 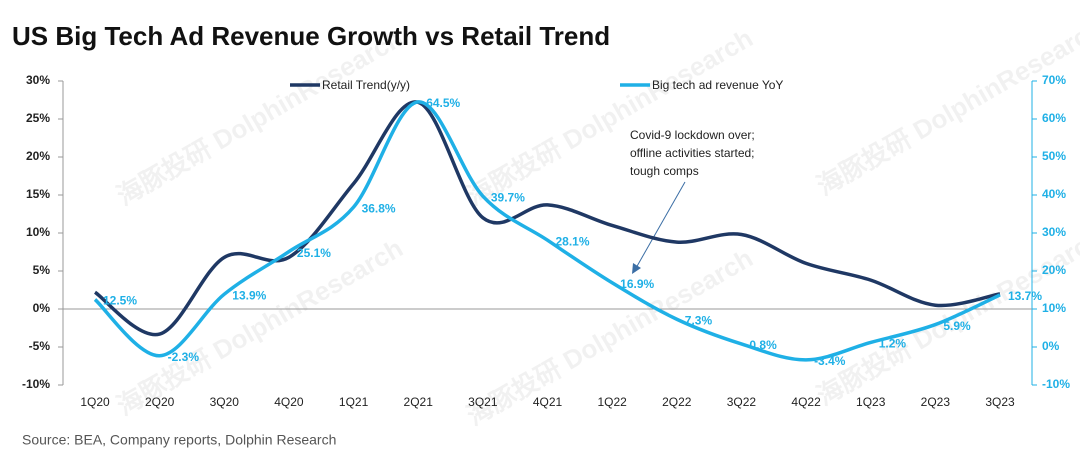 What do you see at coordinates (637, 284) in the screenshot?
I see `data-label: 16.9%` at bounding box center [637, 284].